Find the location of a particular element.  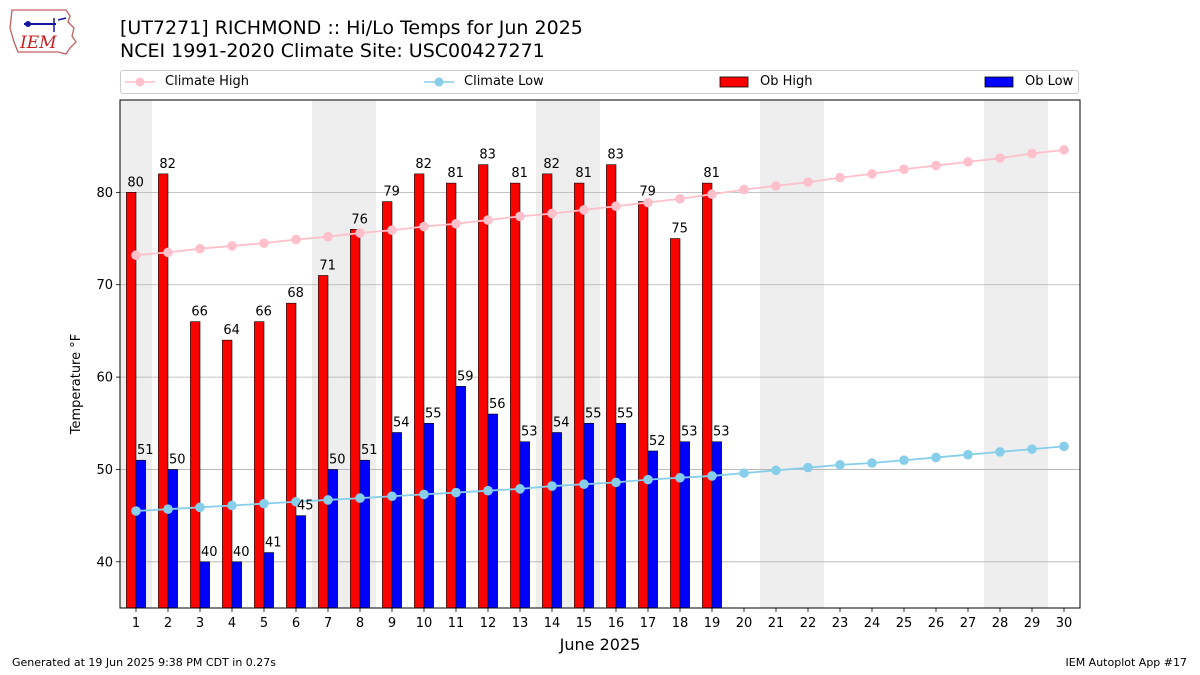

ob-low-label-day-12: 56 is located at coordinates (497, 404).